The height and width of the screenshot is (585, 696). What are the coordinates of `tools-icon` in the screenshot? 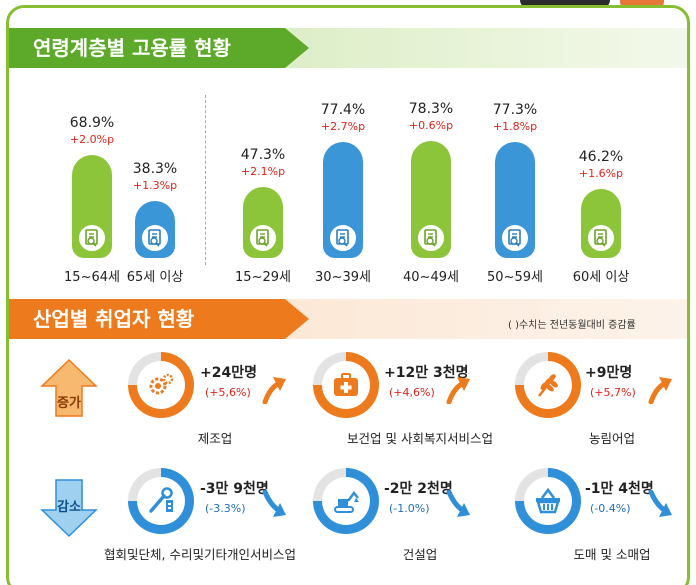 It's located at (161, 501).